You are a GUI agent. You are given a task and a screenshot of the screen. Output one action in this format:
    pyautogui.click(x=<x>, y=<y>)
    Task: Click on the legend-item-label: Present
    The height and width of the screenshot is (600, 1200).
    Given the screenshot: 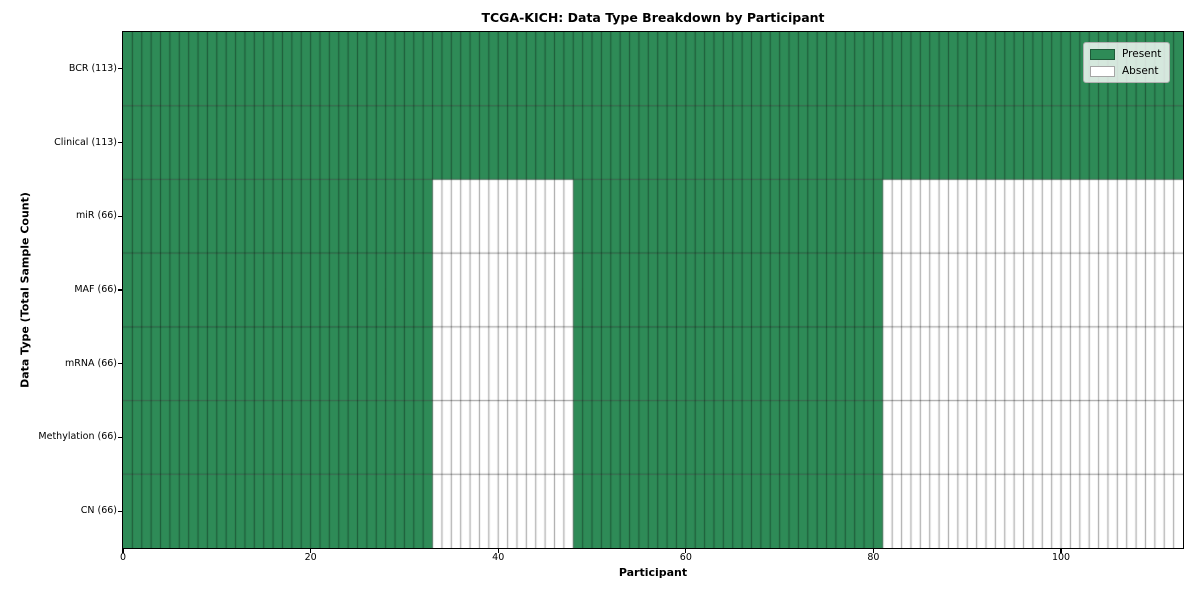 What is the action you would take?
    pyautogui.click(x=1142, y=54)
    